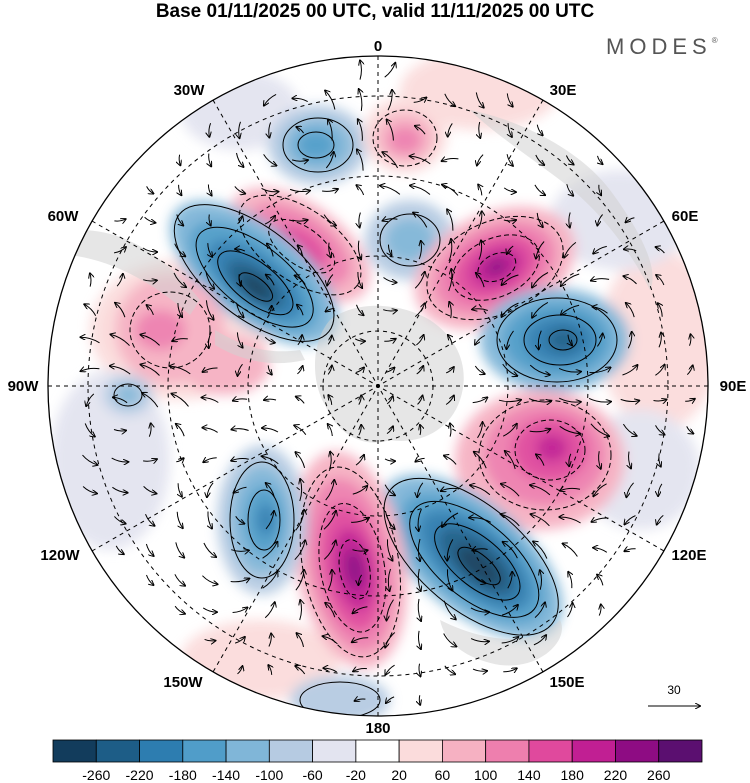 The width and height of the screenshot is (750, 783). What do you see at coordinates (96, 775) in the screenshot?
I see `colorbar-label: -260` at bounding box center [96, 775].